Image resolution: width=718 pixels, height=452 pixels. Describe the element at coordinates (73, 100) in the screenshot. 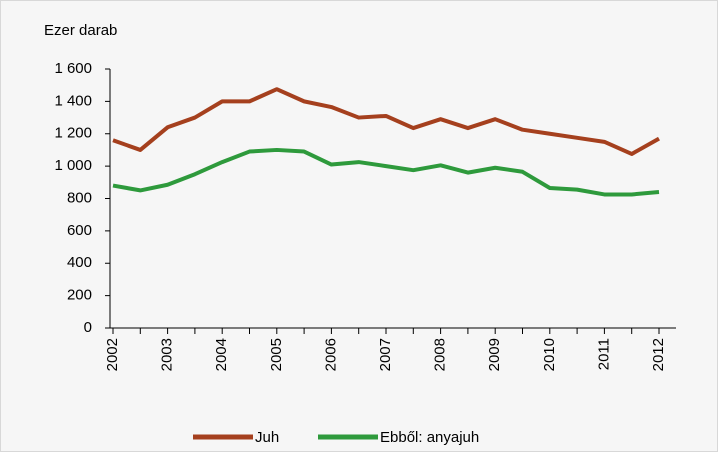

I see `y-tick-label: 1 400` at that location.